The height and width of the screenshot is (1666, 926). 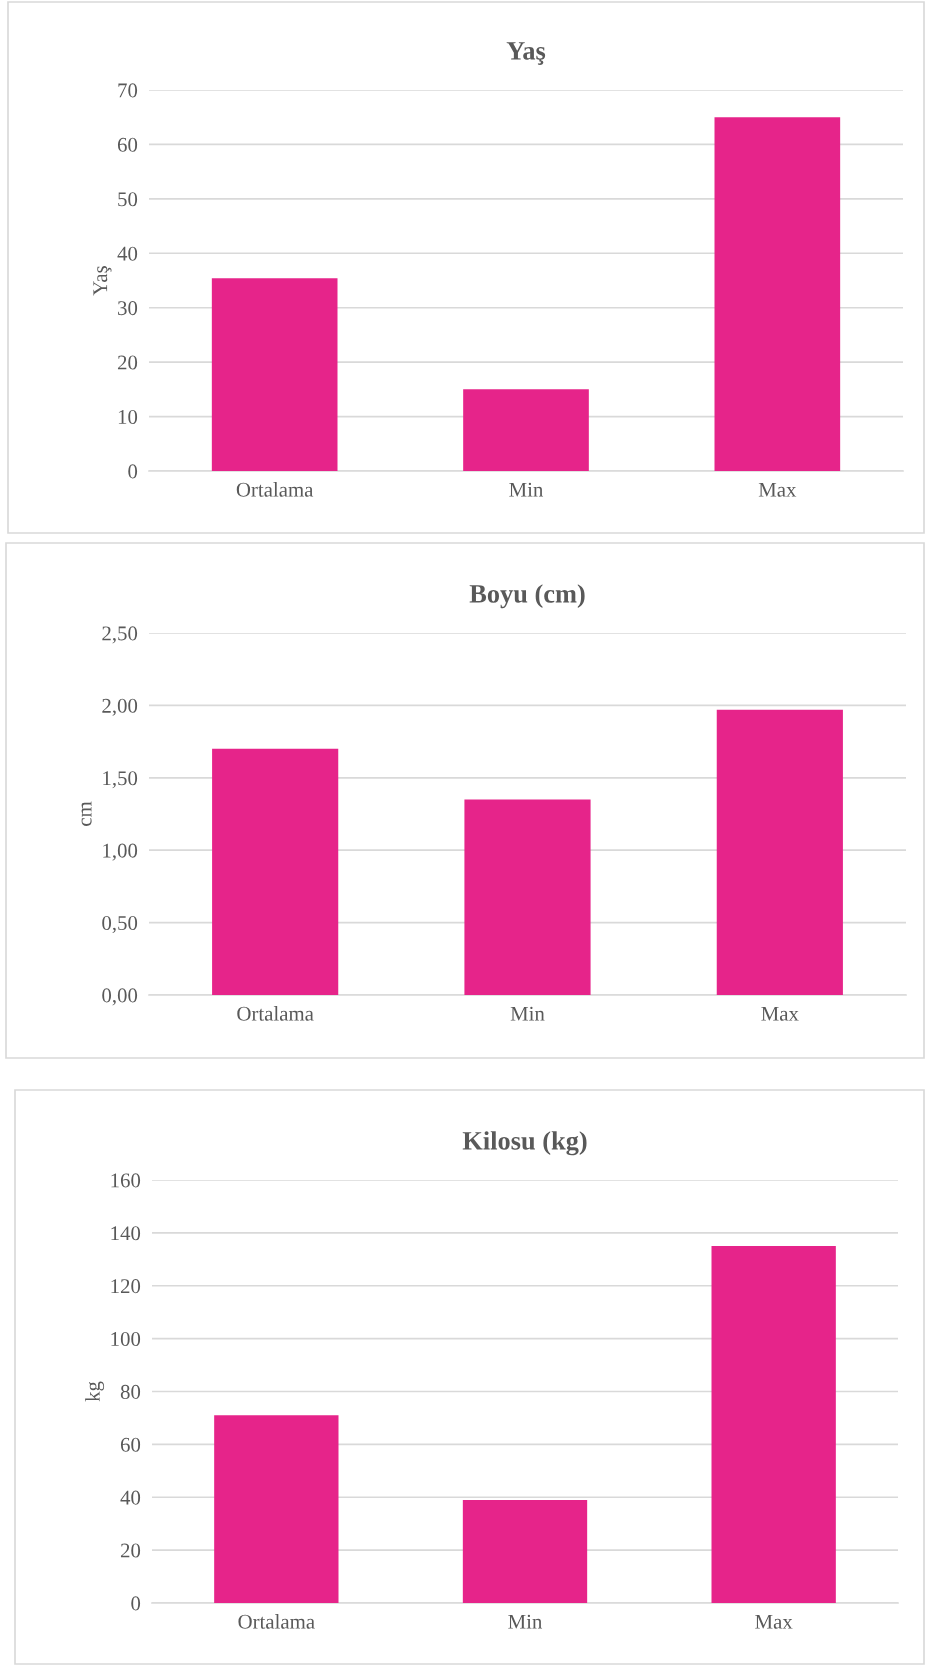 What do you see at coordinates (527, 596) in the screenshot?
I see `chart-title: Boyu (cm)` at bounding box center [527, 596].